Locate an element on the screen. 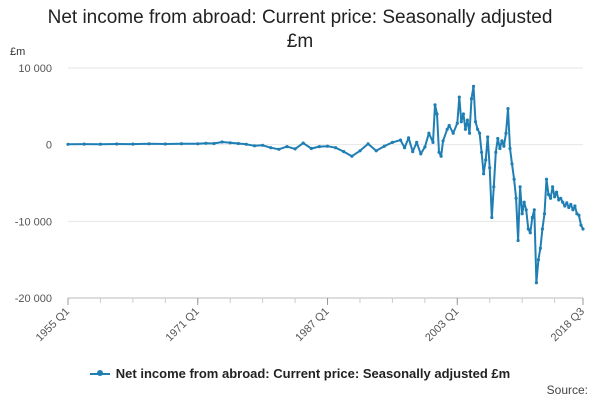  x-axis: 1955 Q1 1971 Q1 1987 Q1 2003 Q1 2018 Q3 is located at coordinates (310, 320).